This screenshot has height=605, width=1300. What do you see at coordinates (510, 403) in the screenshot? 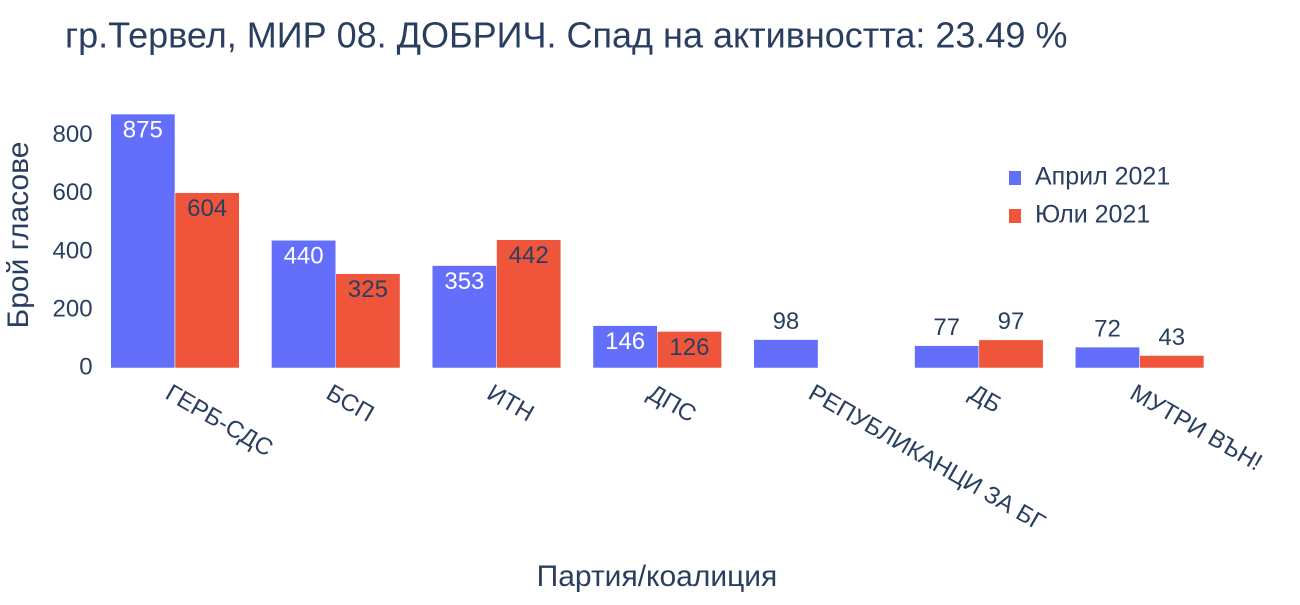
I see `x-tick-label: ИТН` at bounding box center [510, 403].